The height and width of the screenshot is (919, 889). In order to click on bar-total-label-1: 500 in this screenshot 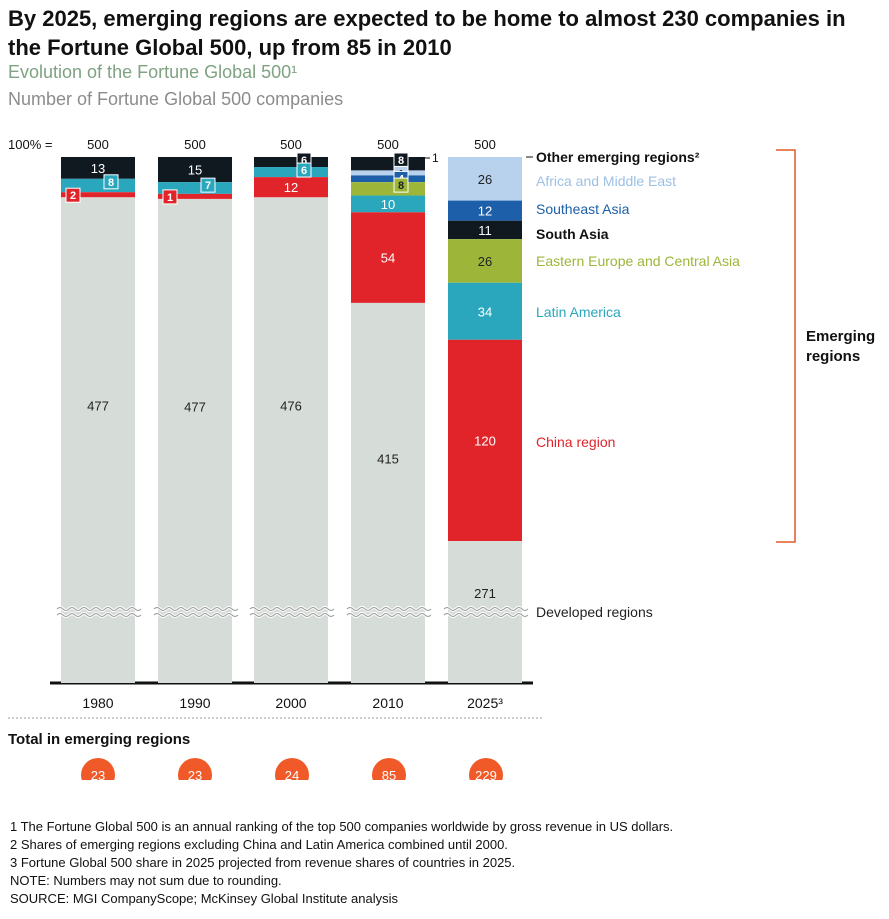, I will do `click(195, 144)`.